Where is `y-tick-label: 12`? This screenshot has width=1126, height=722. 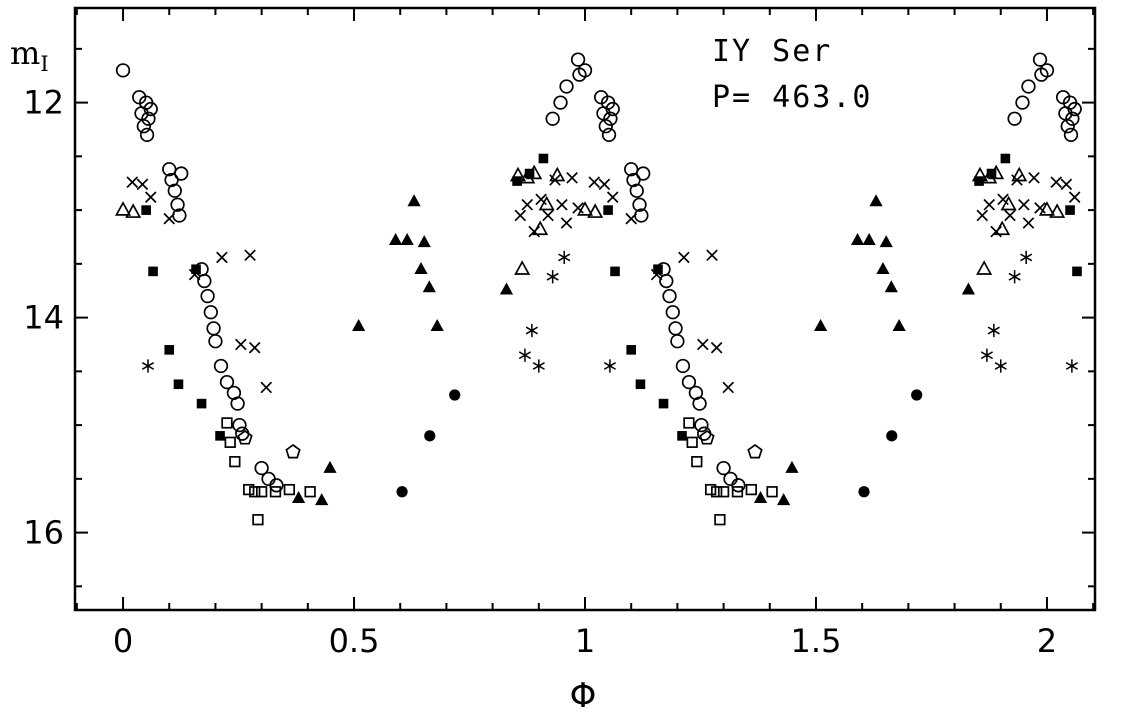
y-tick-label: 12 is located at coordinates (43, 103).